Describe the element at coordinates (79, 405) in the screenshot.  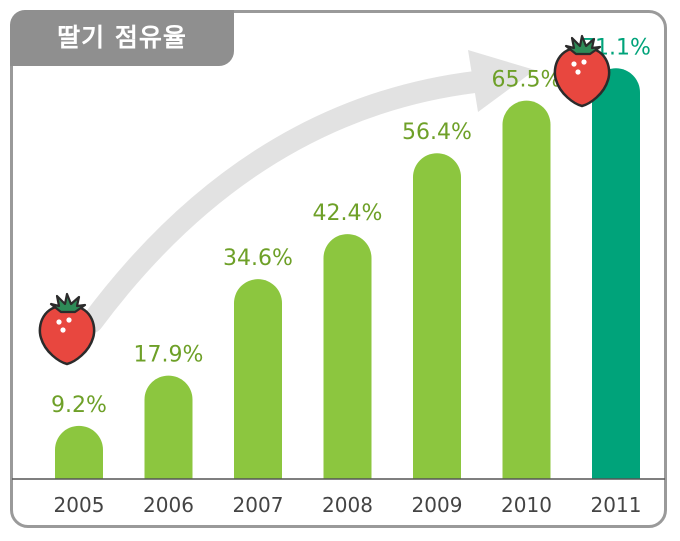
I see `value-label: 9.2%` at that location.